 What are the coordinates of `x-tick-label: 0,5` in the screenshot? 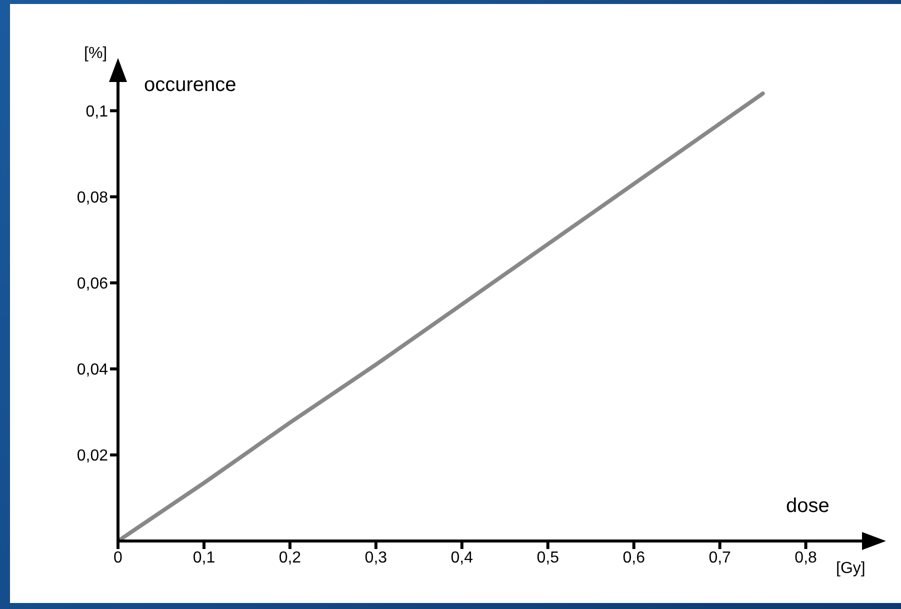 It's located at (548, 557).